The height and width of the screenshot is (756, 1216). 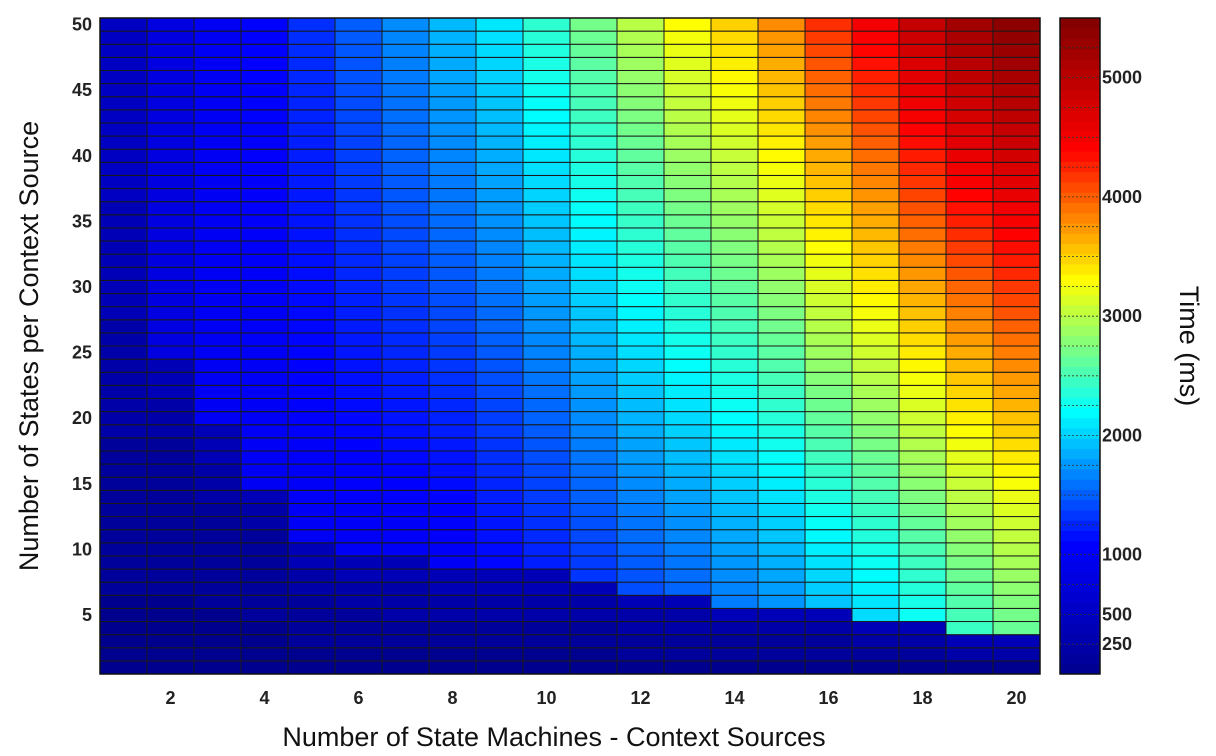 What do you see at coordinates (82, 156) in the screenshot?
I see `y-tick-label: 40` at bounding box center [82, 156].